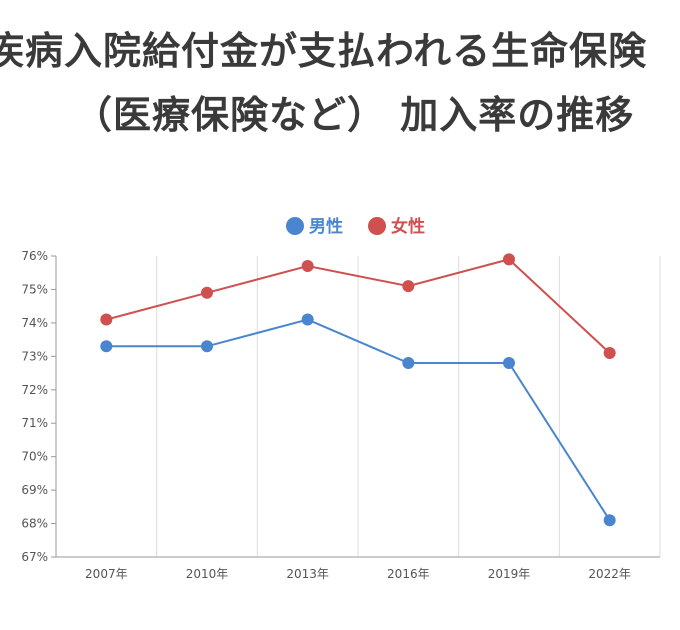 This screenshot has height=630, width=680. Describe the element at coordinates (207, 574) in the screenshot. I see `x-tick-label: 2010年` at that location.